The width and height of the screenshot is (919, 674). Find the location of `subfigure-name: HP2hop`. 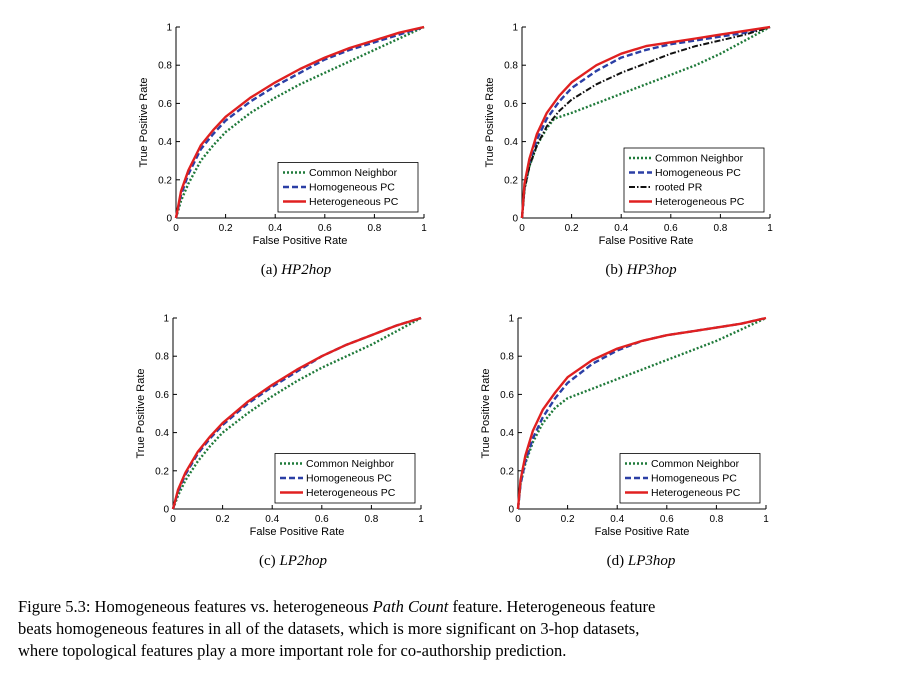

subfigure-name: HP2hop is located at coordinates (305, 270).